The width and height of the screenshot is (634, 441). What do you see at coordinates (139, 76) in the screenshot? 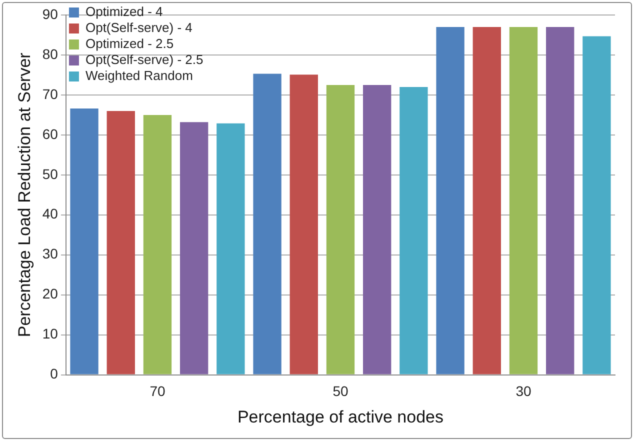
I see `legend-label: Weighted Random` at bounding box center [139, 76].